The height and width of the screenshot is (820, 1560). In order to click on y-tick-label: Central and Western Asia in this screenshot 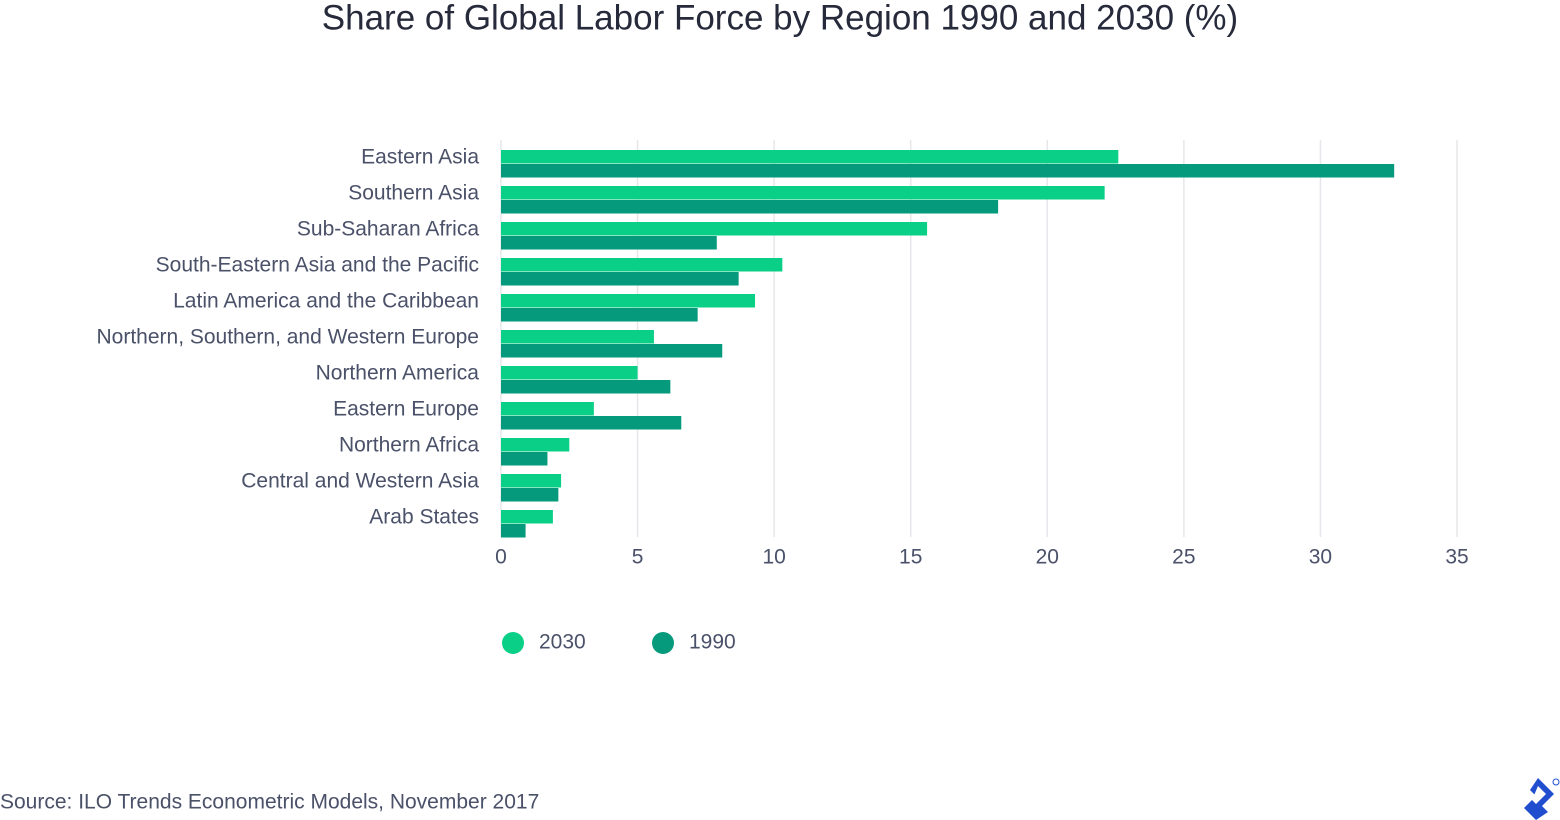, I will do `click(360, 481)`.